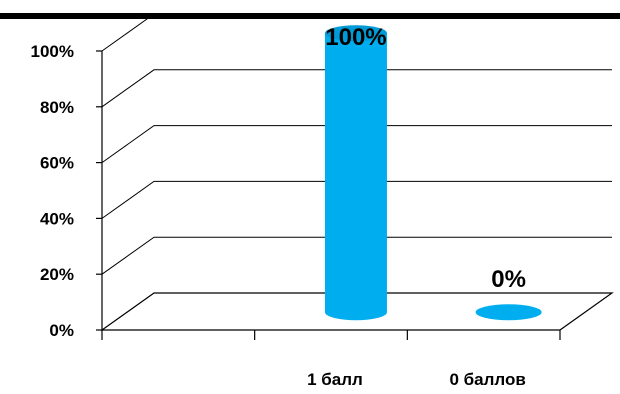  What do you see at coordinates (57, 218) in the screenshot?
I see `y-tick-label: 40%` at bounding box center [57, 218].